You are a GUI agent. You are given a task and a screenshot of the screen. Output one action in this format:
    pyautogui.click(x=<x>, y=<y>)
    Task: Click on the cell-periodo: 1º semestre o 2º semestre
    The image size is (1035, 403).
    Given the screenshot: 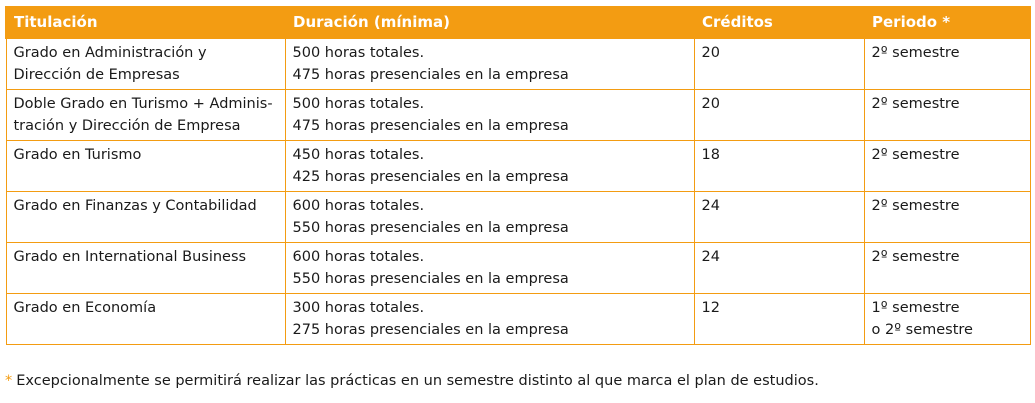 What is the action you would take?
    pyautogui.click(x=947, y=319)
    